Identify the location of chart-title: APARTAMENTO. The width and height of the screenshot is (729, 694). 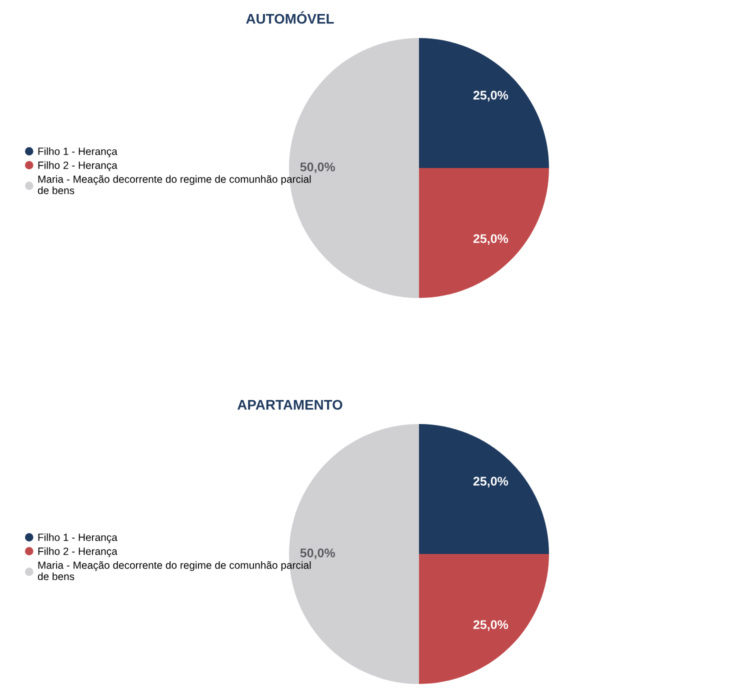
(289, 405).